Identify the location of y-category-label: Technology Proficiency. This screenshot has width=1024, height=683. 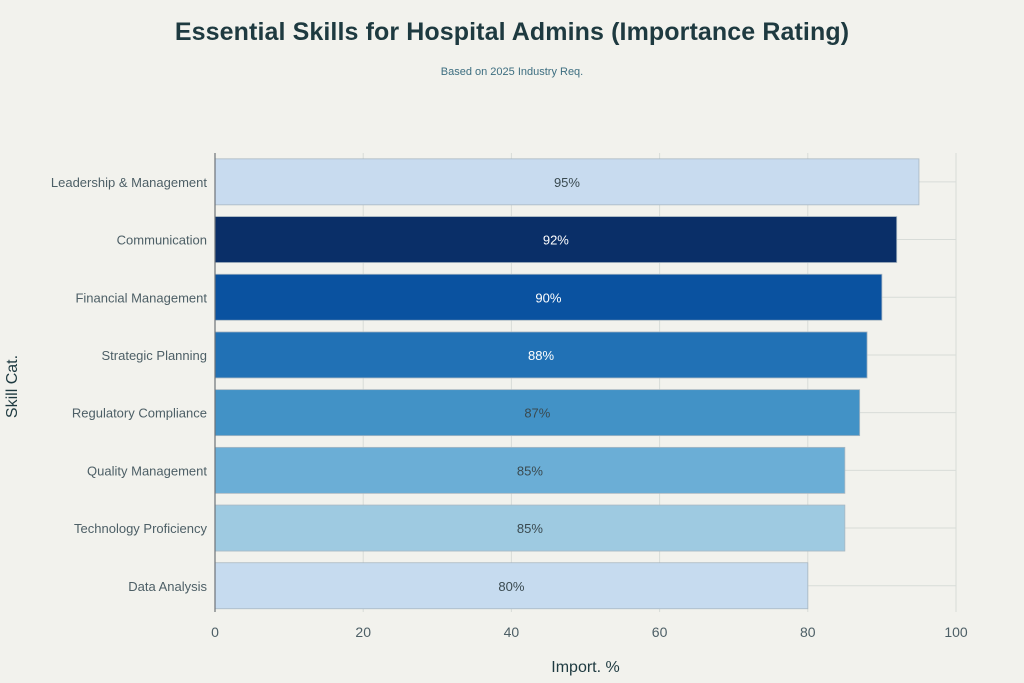
(140, 528).